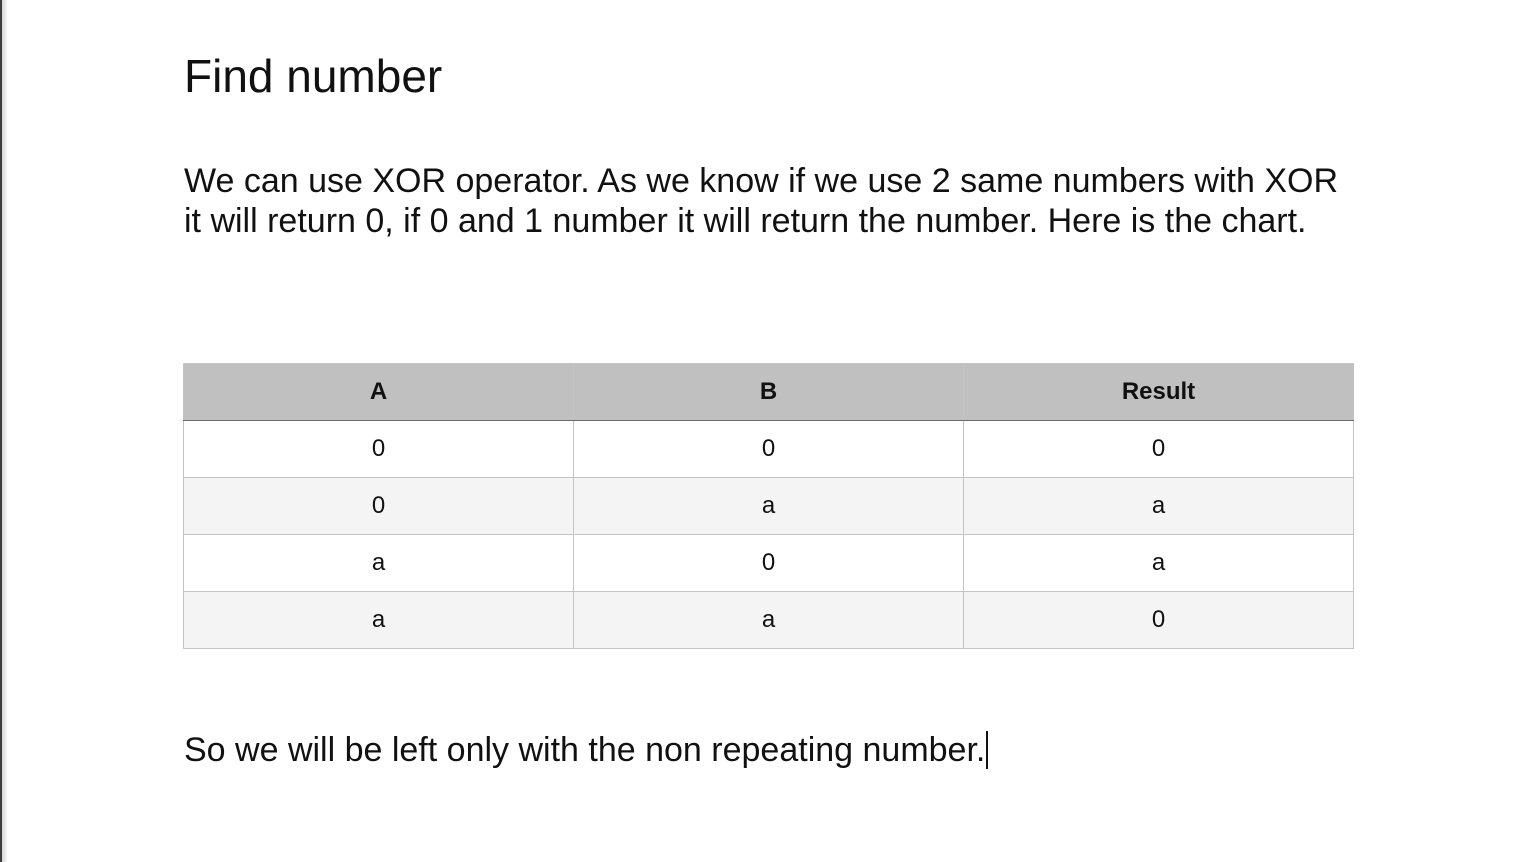 This screenshot has height=862, width=1532. I want to click on table-row: 0 a a, so click(768, 506).